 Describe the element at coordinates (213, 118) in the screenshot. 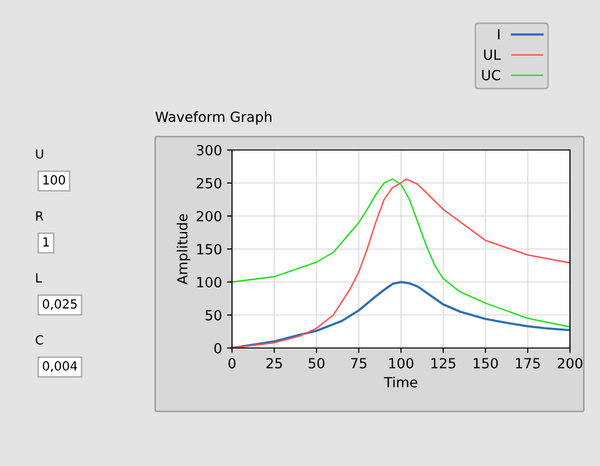

I see `chart-title: Waveform Graph` at that location.